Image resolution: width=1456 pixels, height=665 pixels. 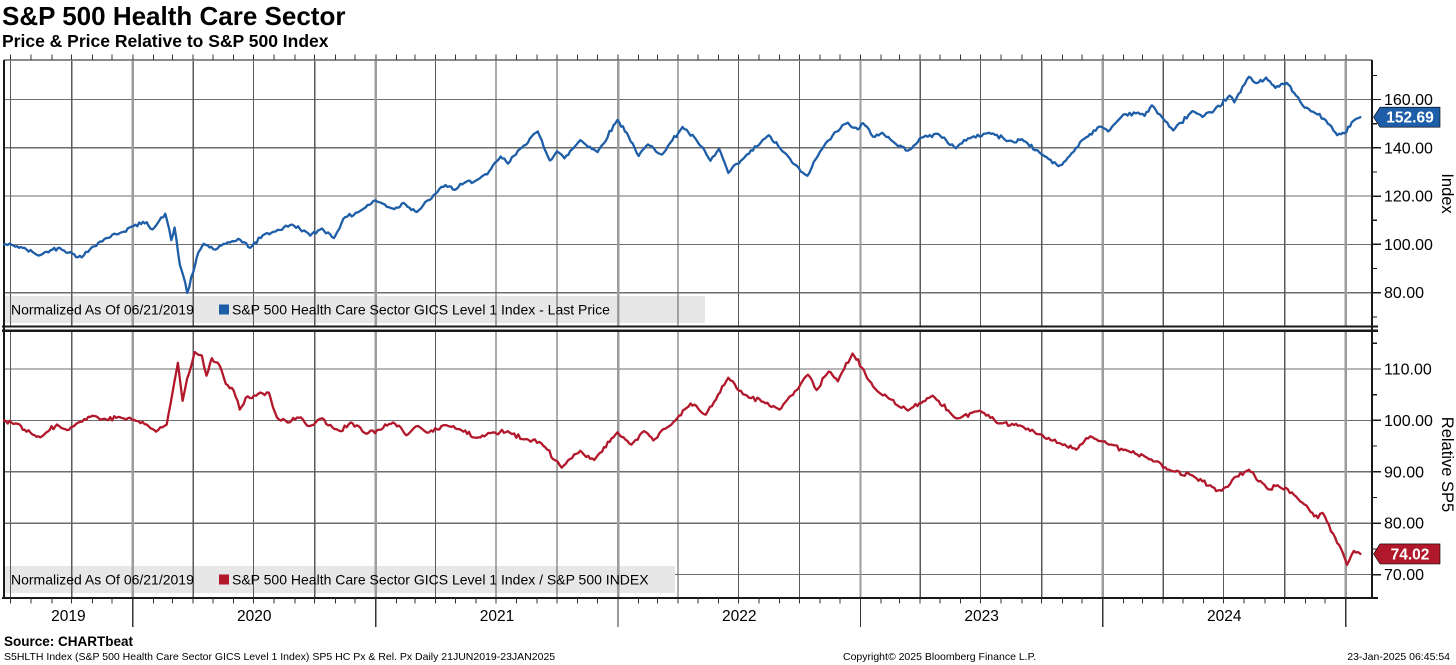 I want to click on page-title: S&P 500 Health Care Sector, so click(x=174, y=16).